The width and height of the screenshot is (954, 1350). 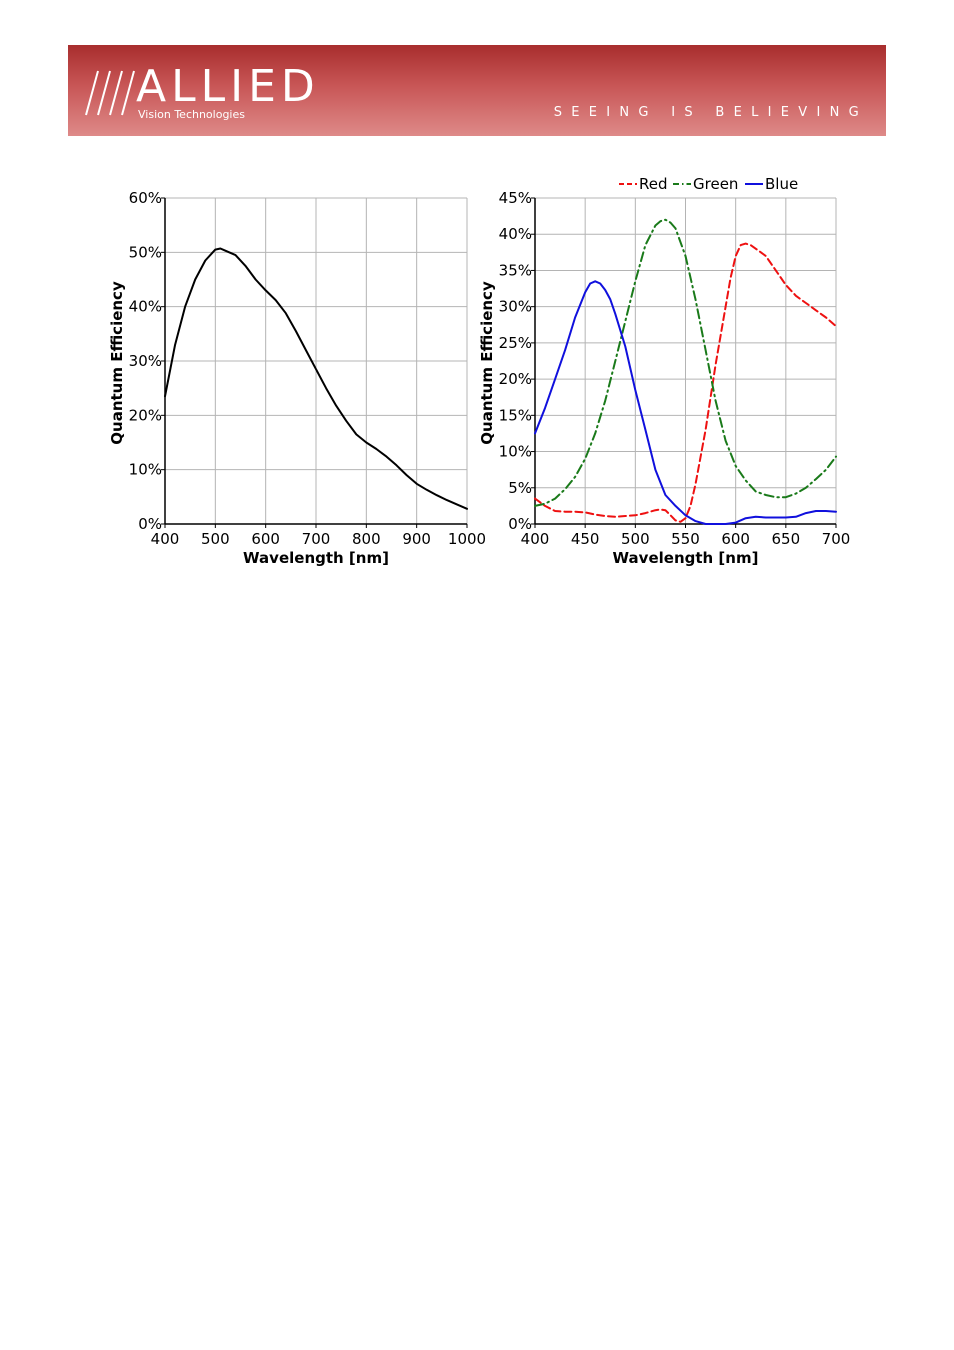 I want to click on legend-label-green: Green, so click(x=715, y=184).